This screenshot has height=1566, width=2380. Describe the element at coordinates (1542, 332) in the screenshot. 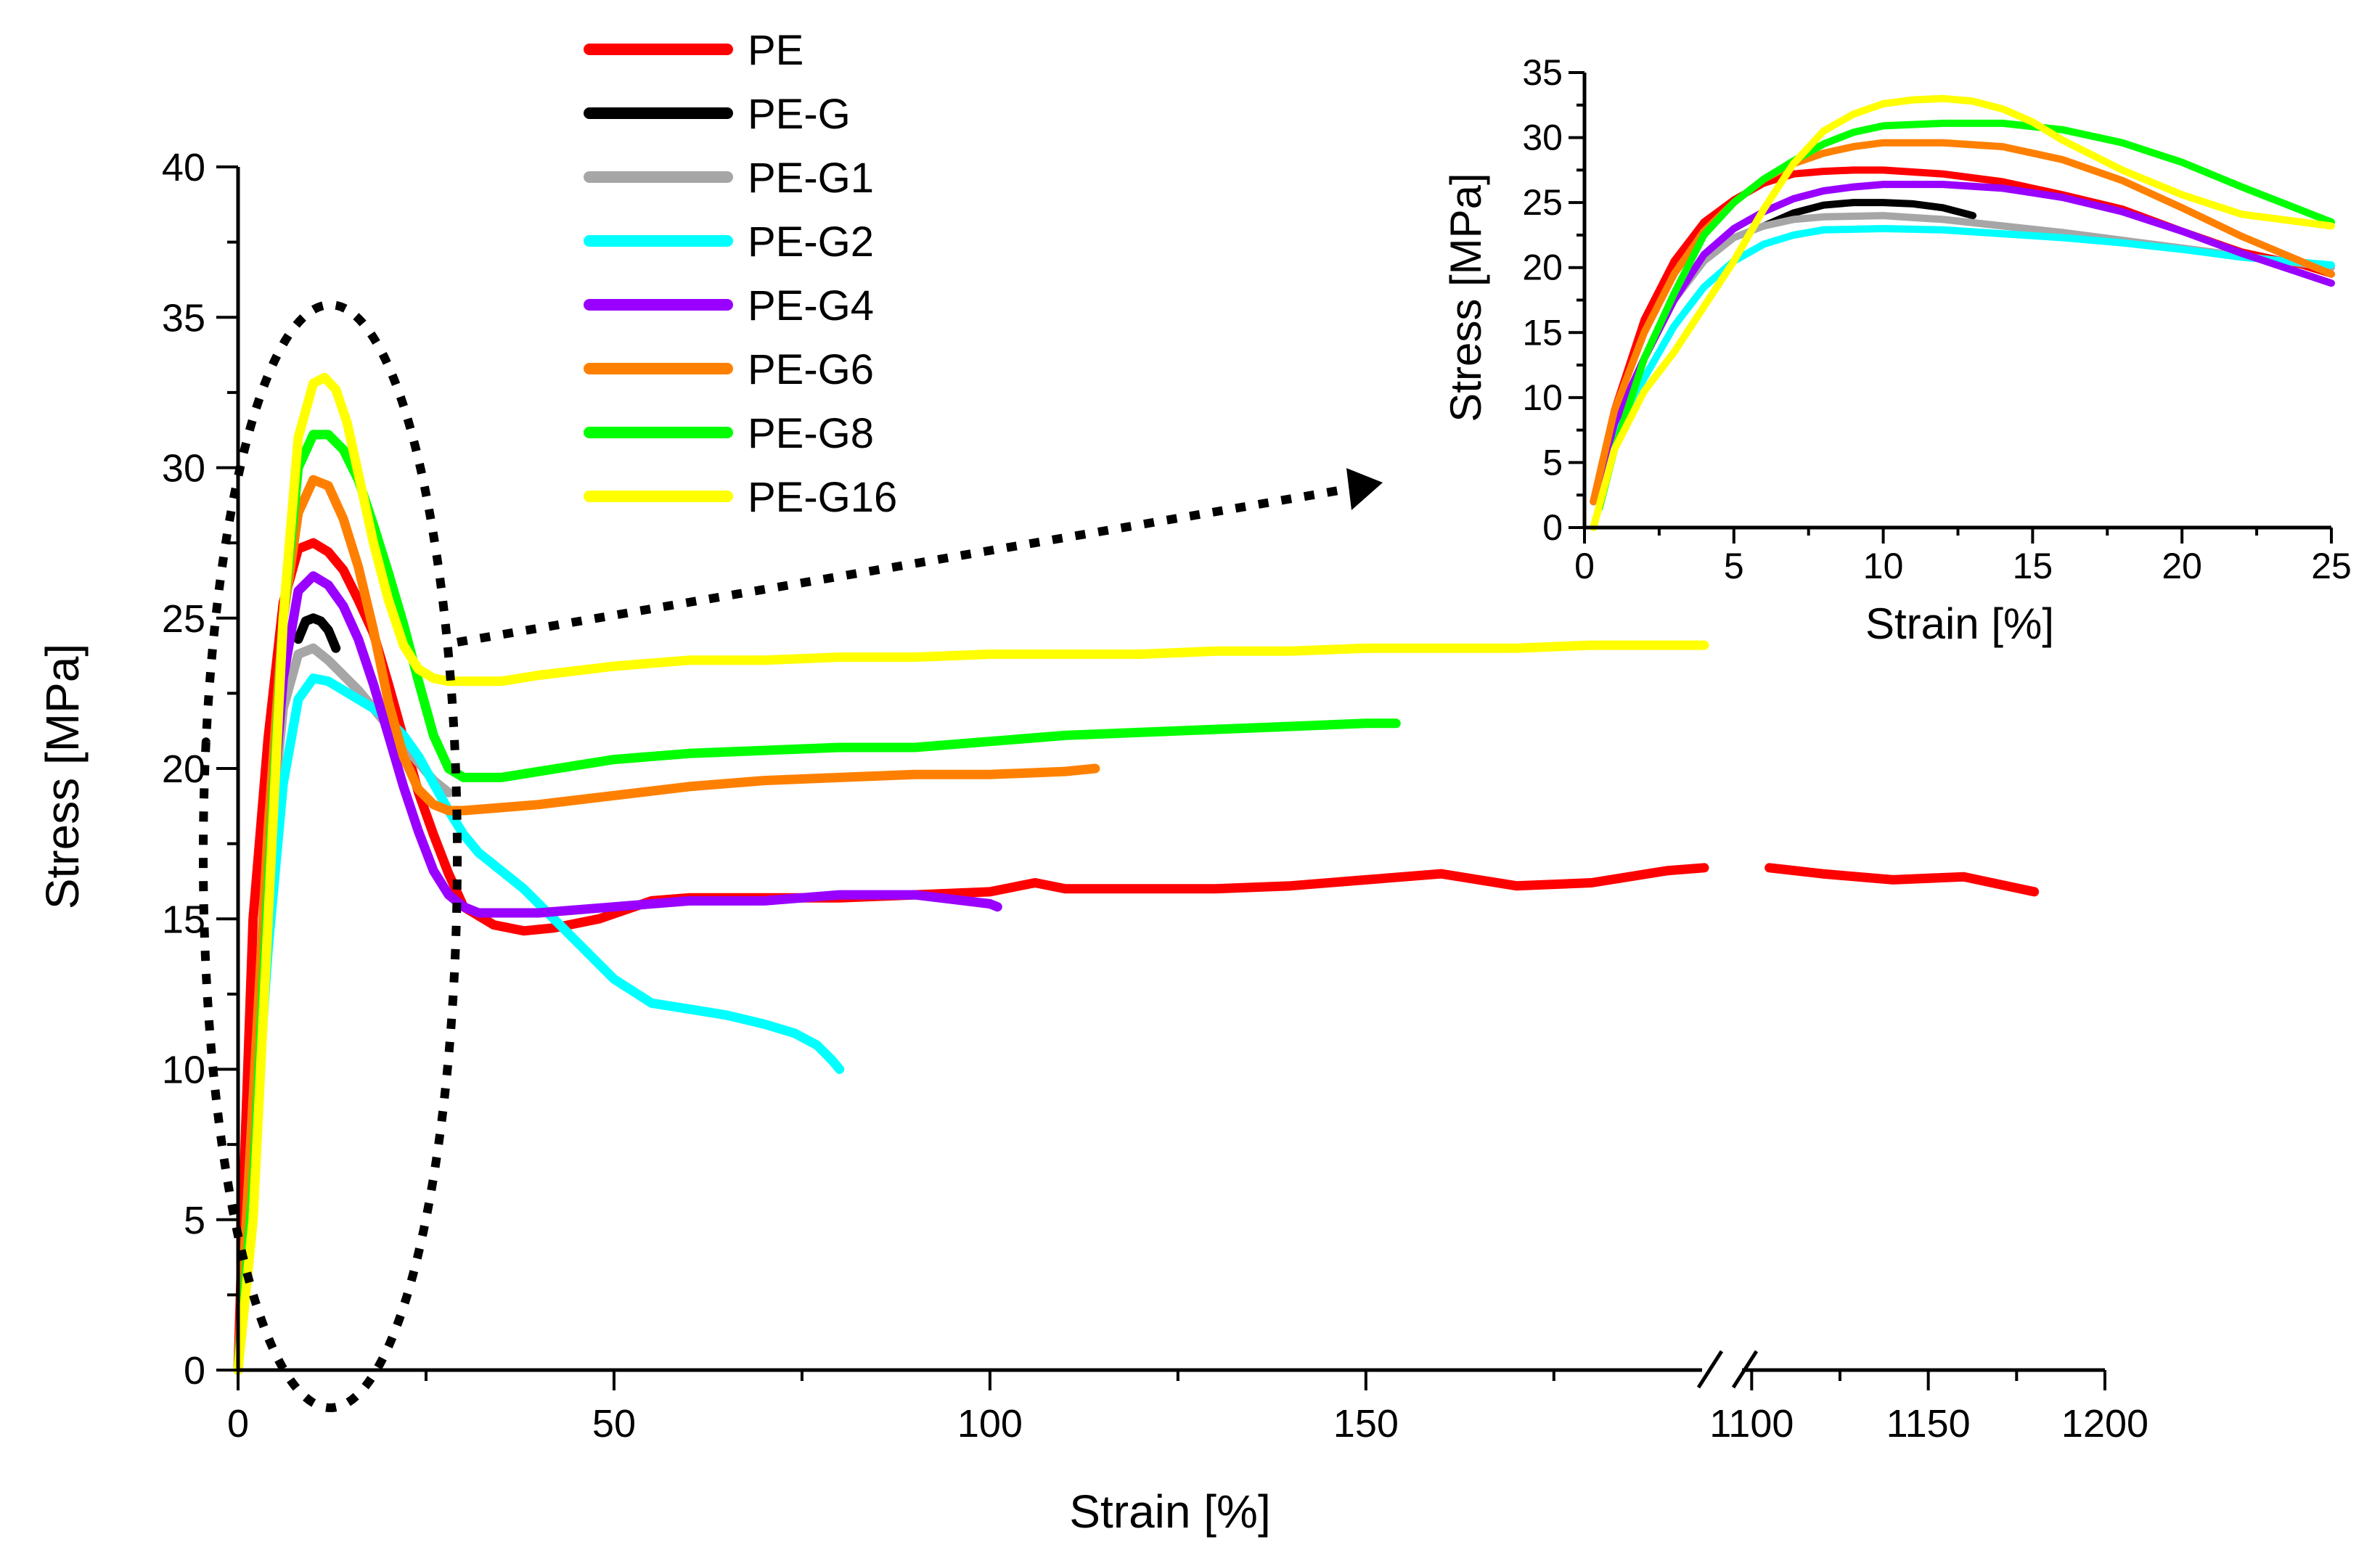

I see `inset-y-tick-label: 15` at that location.